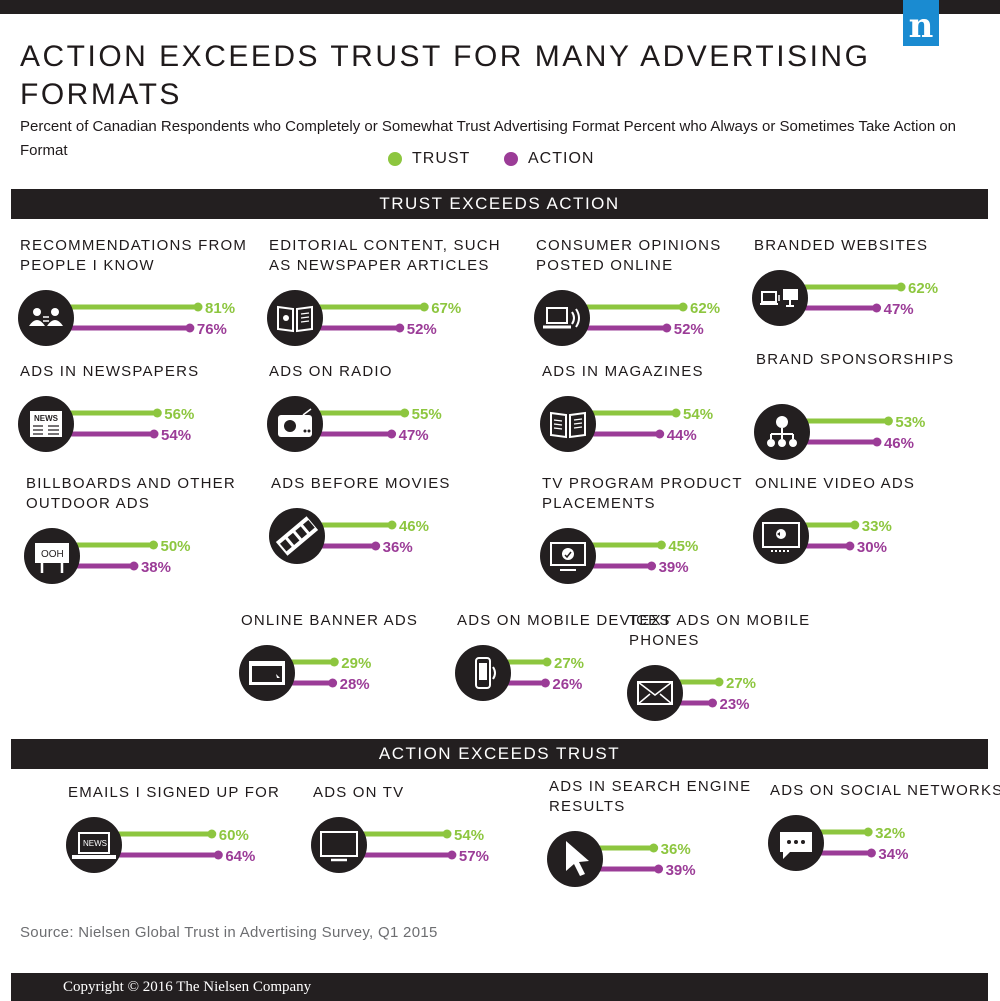  What do you see at coordinates (885, 790) in the screenshot?
I see `format-label: ADS ON SOCIAL NETWORKS` at bounding box center [885, 790].